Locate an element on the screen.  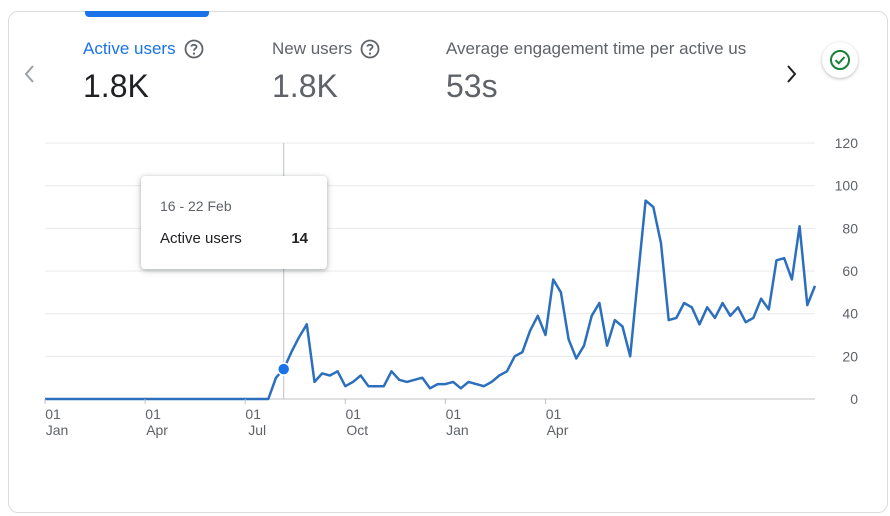
metric-tab-active-users: Active users 1.8K is located at coordinates (143, 71).